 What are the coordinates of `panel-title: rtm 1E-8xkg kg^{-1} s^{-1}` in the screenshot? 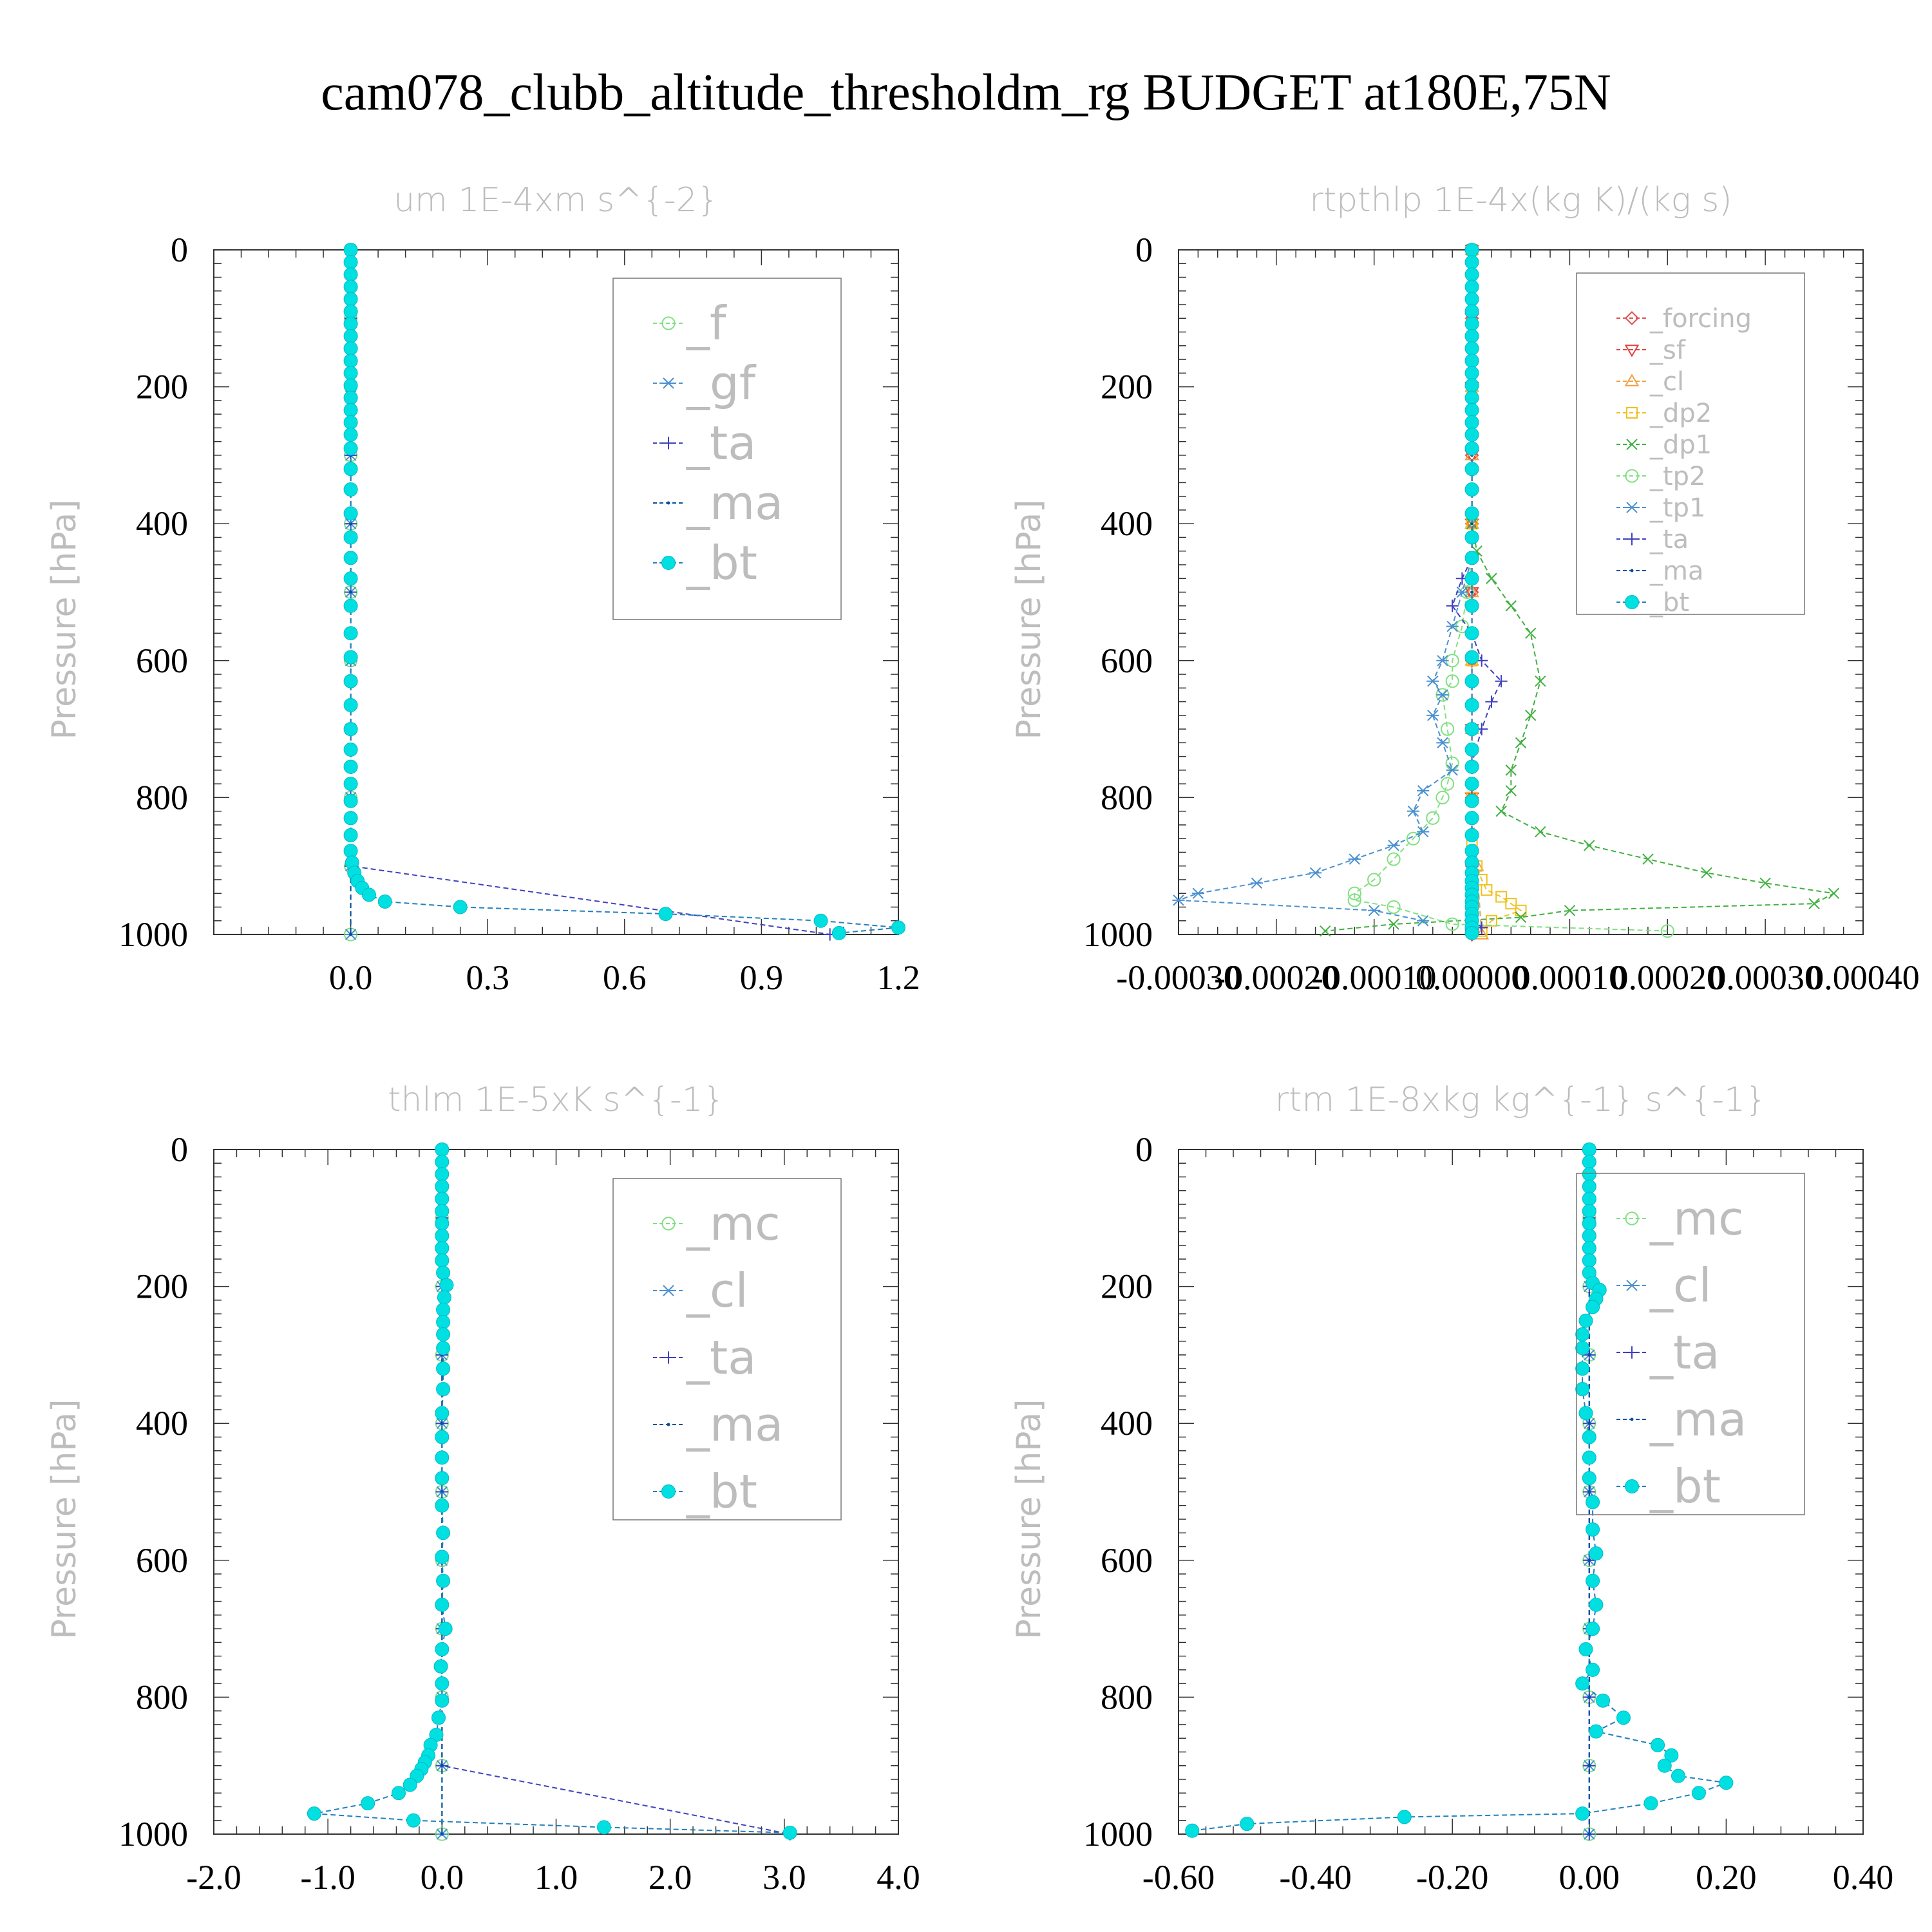 It's located at (1521, 1100).